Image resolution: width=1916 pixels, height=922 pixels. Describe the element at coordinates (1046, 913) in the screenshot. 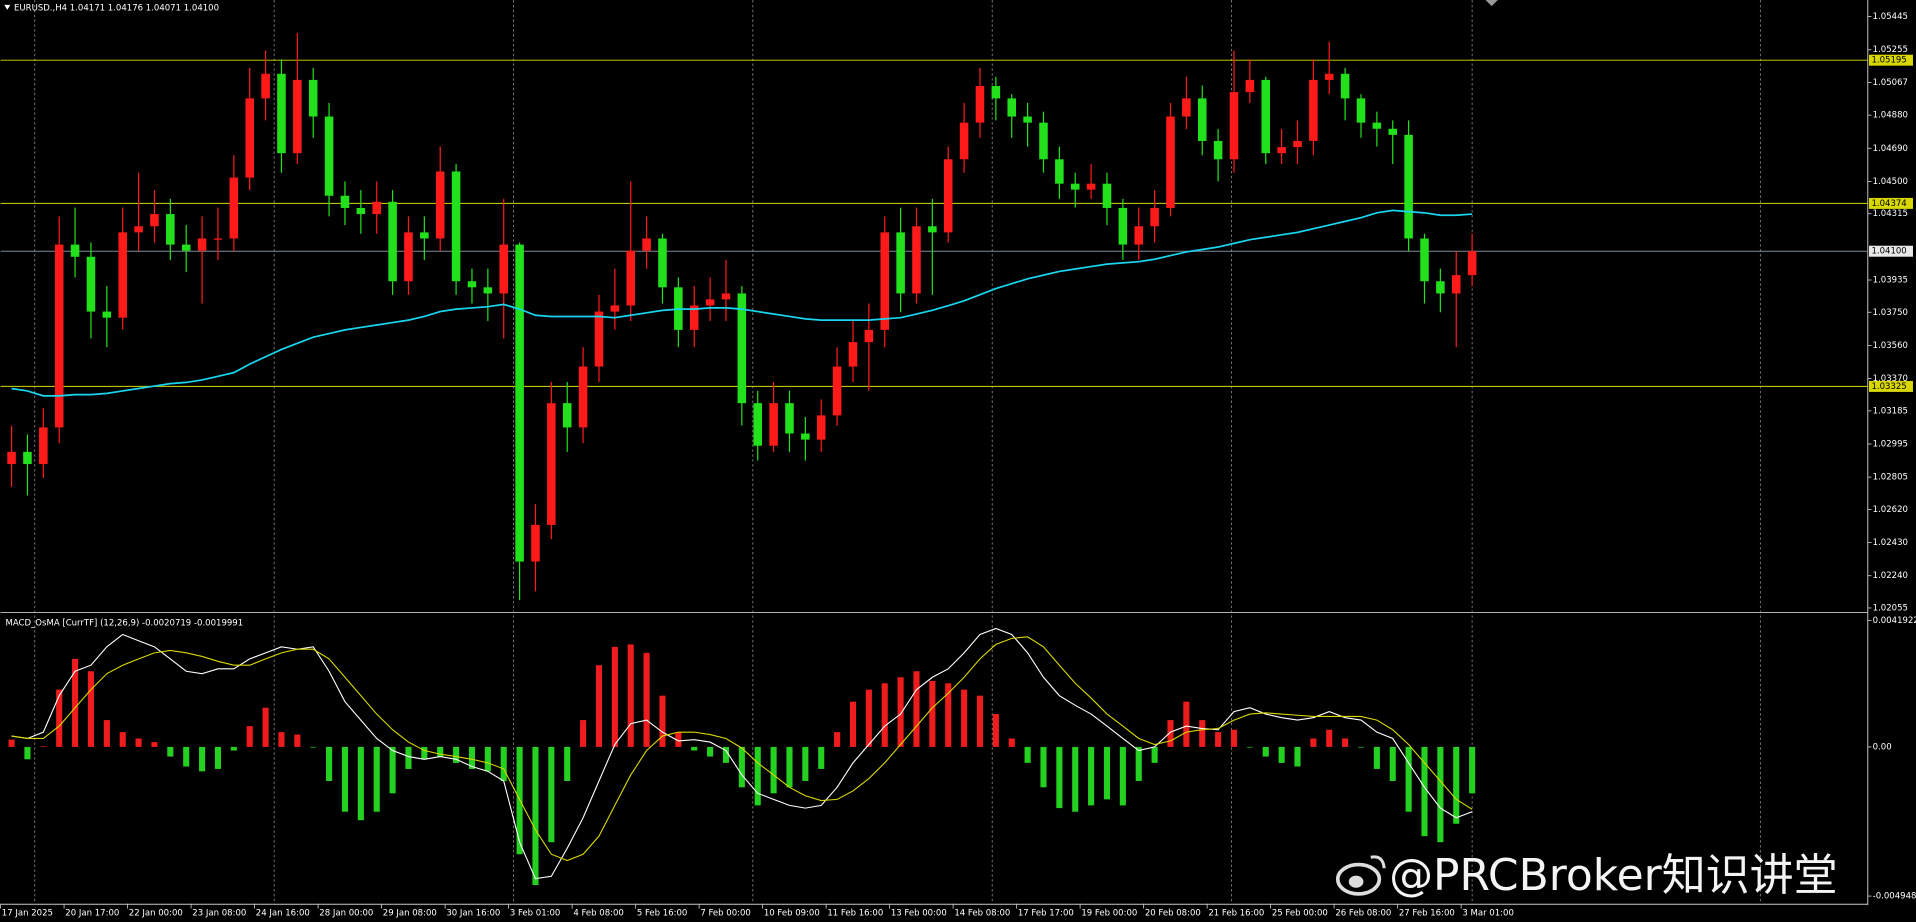

I see `x-tick-label: 17 Feb 17:00` at that location.